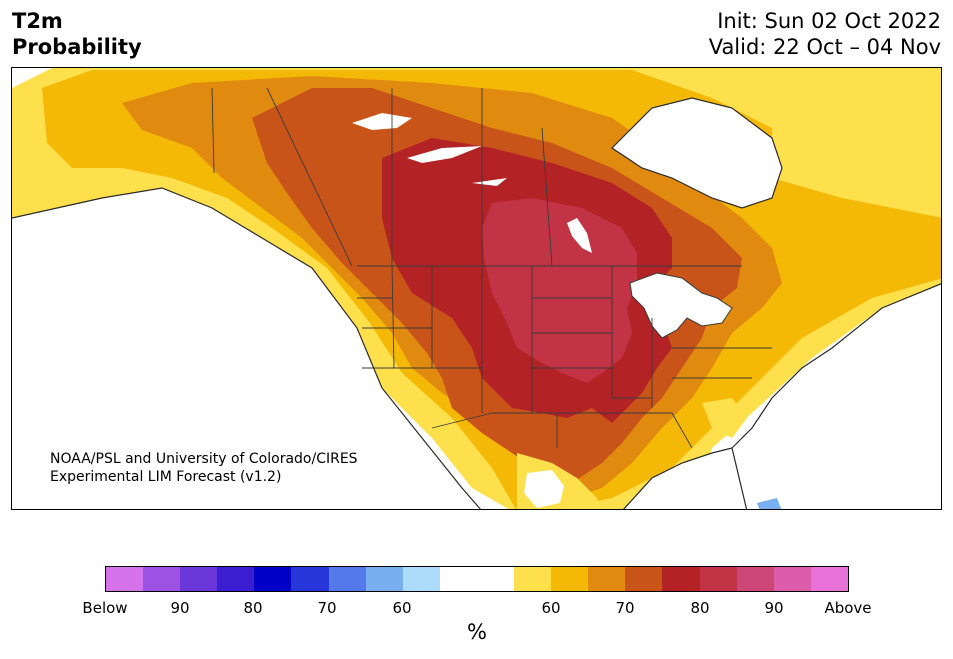  What do you see at coordinates (77, 34) in the screenshot?
I see `map-title: T2m Probability` at bounding box center [77, 34].